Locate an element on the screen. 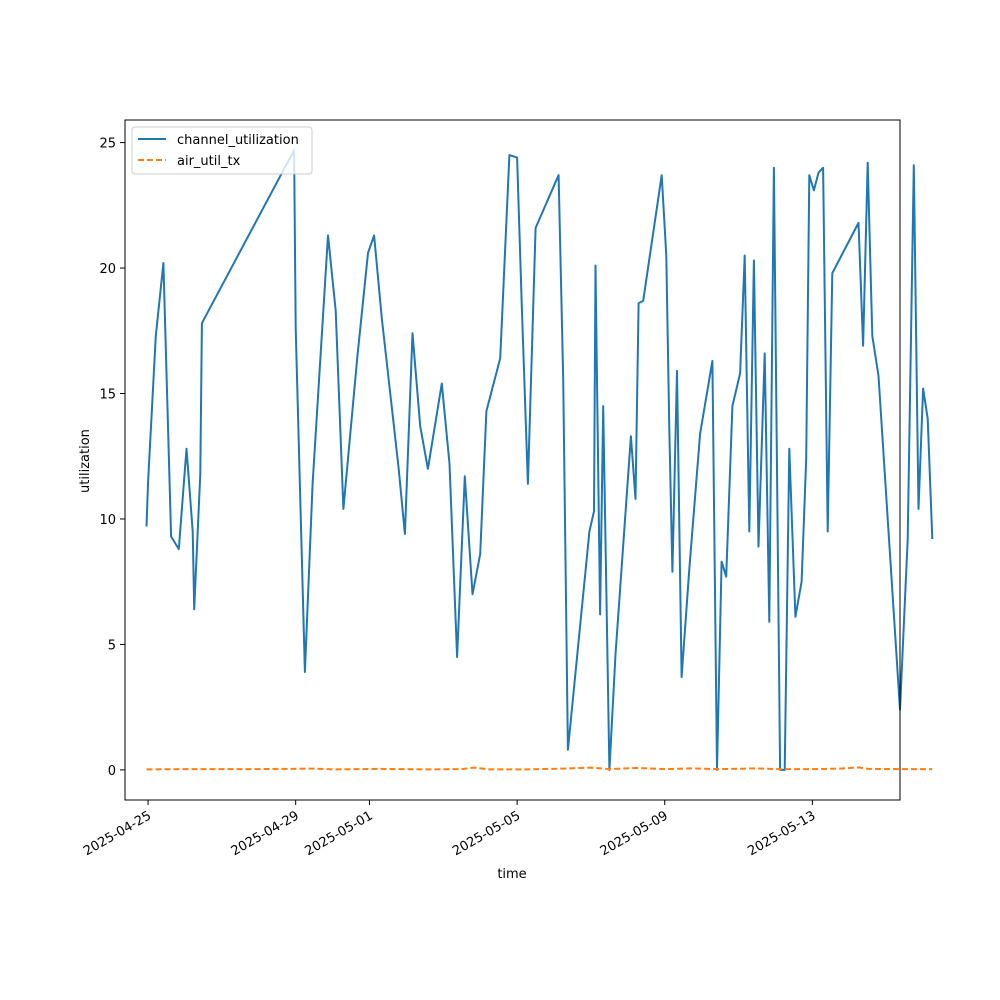 The image size is (1000, 1000). legend-label-channel-utilization: channel_utilization is located at coordinates (238, 140).